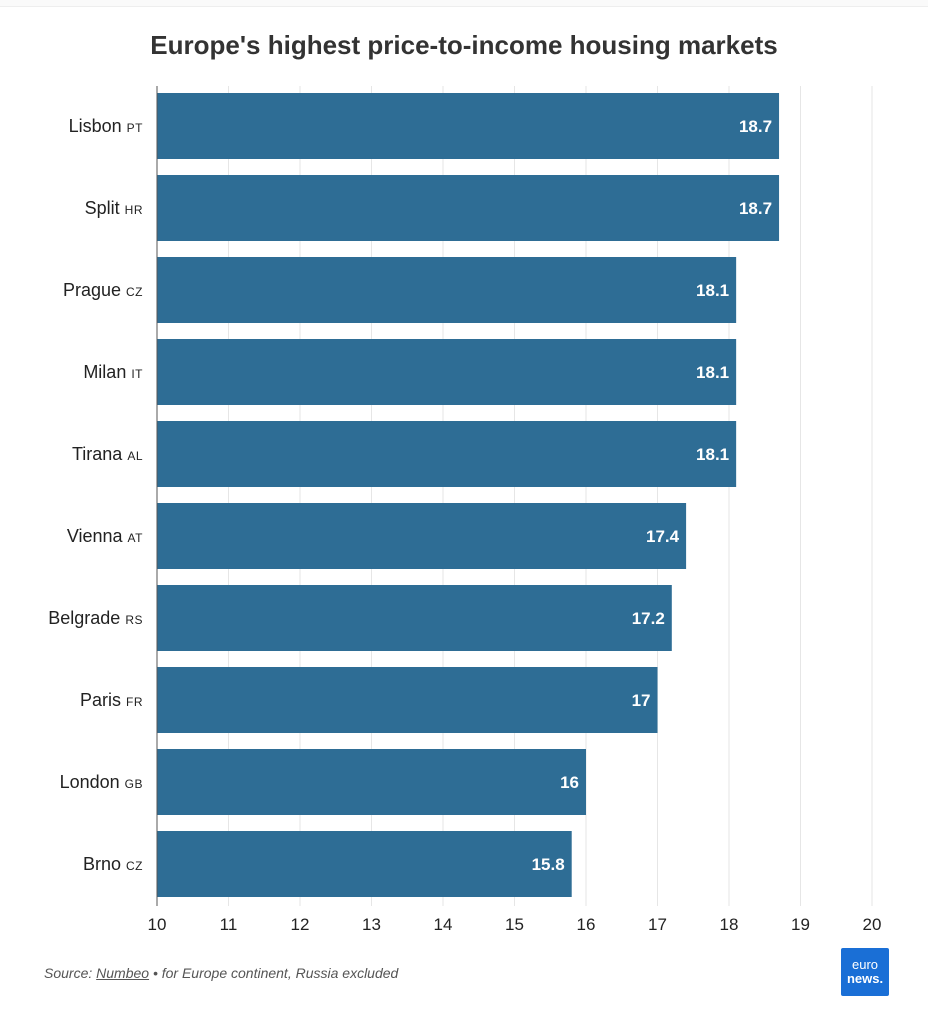 The image size is (928, 1024). Describe the element at coordinates (274, 973) in the screenshot. I see `source-remark: • for Europe continent, Russia excluded` at that location.